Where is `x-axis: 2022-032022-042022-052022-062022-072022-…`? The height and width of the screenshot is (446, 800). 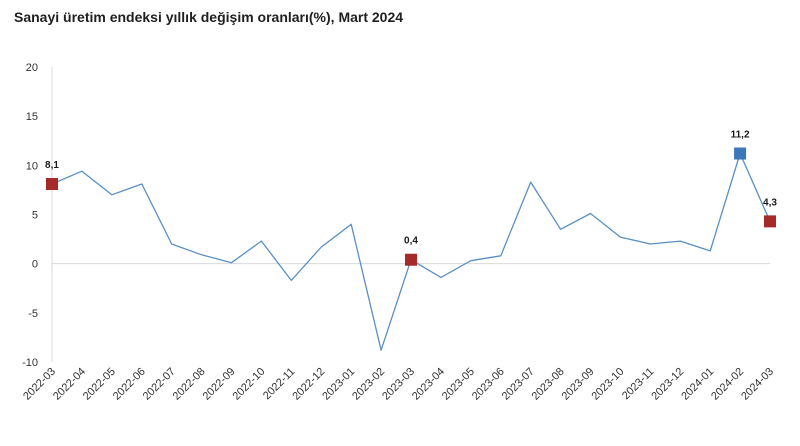
x-axis: 2022-032022-042022-052022-062022-072022-… is located at coordinates (398, 384).